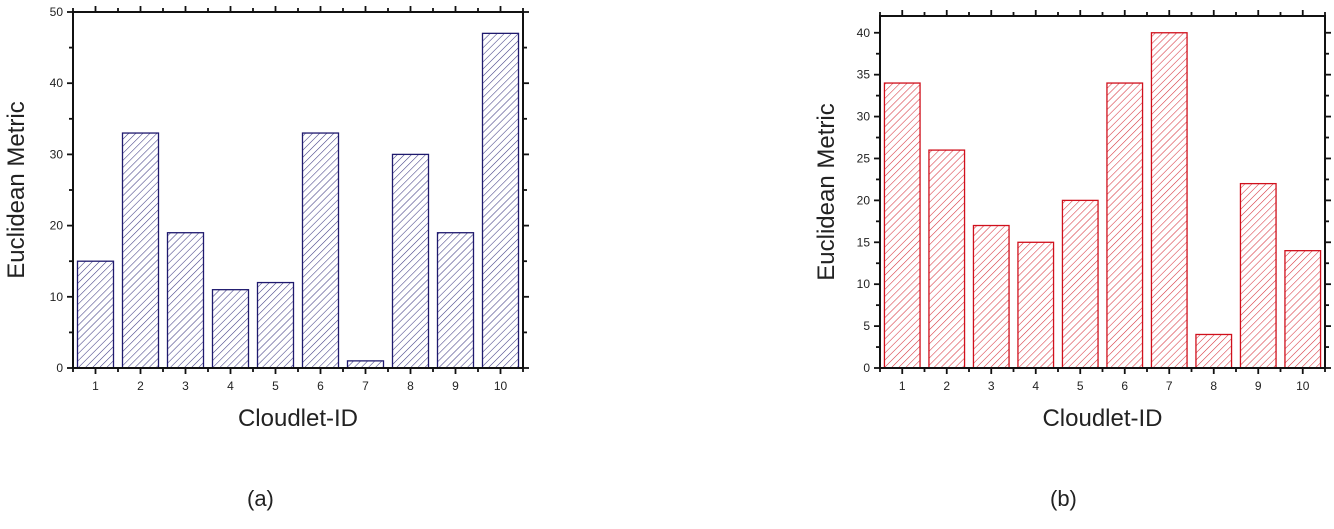  Describe the element at coordinates (864, 75) in the screenshot. I see `y-tick-label: 35` at that location.